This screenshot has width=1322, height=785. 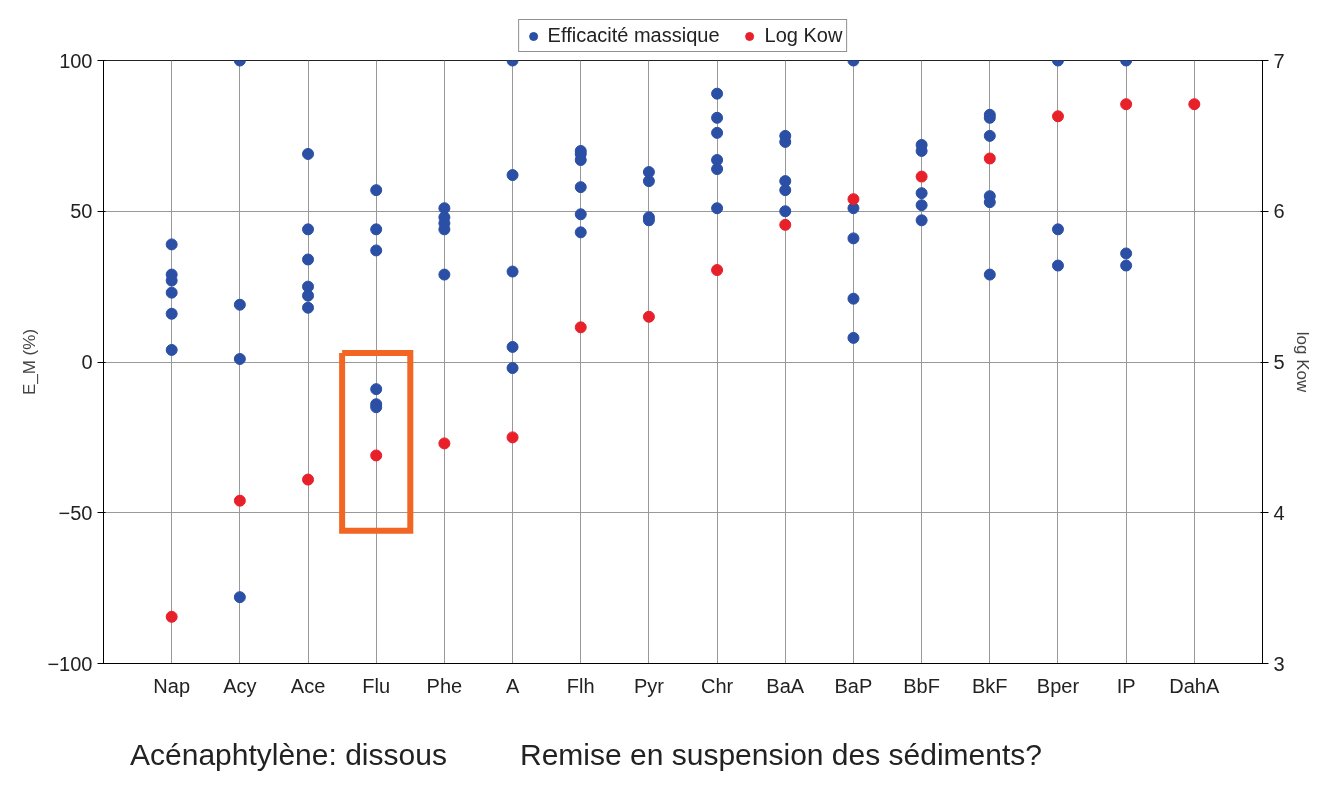 I want to click on x-tick-label: Phe, so click(x=444, y=685).